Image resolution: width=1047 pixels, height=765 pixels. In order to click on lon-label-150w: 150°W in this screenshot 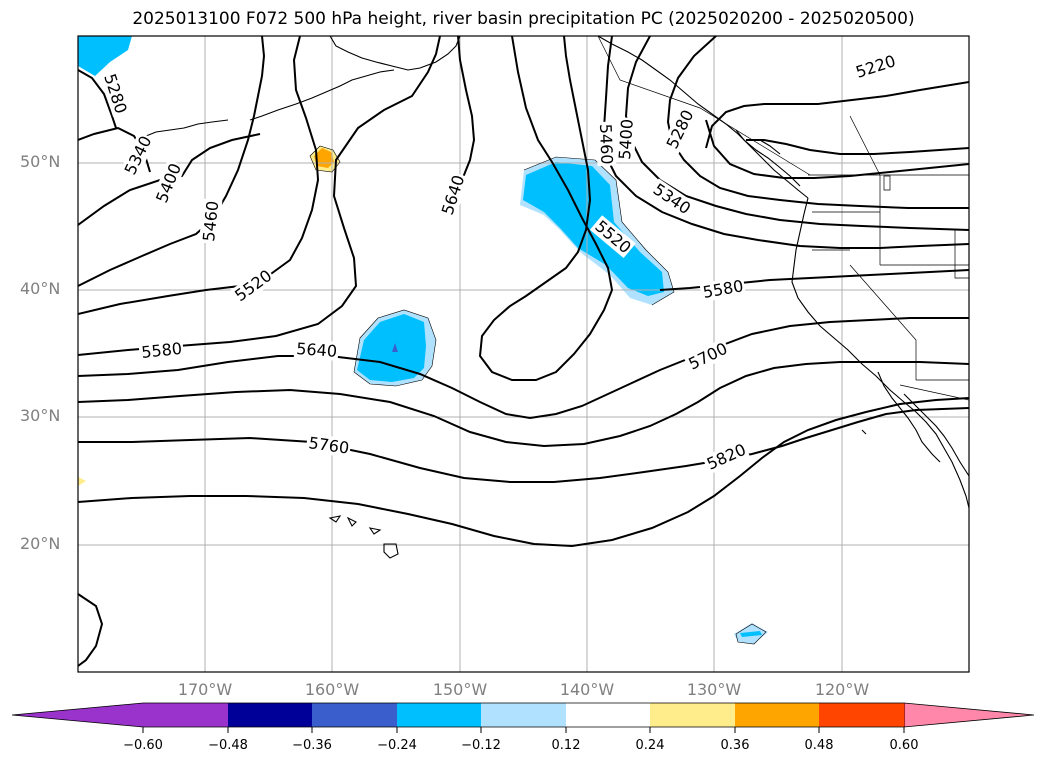, I will do `click(460, 689)`.